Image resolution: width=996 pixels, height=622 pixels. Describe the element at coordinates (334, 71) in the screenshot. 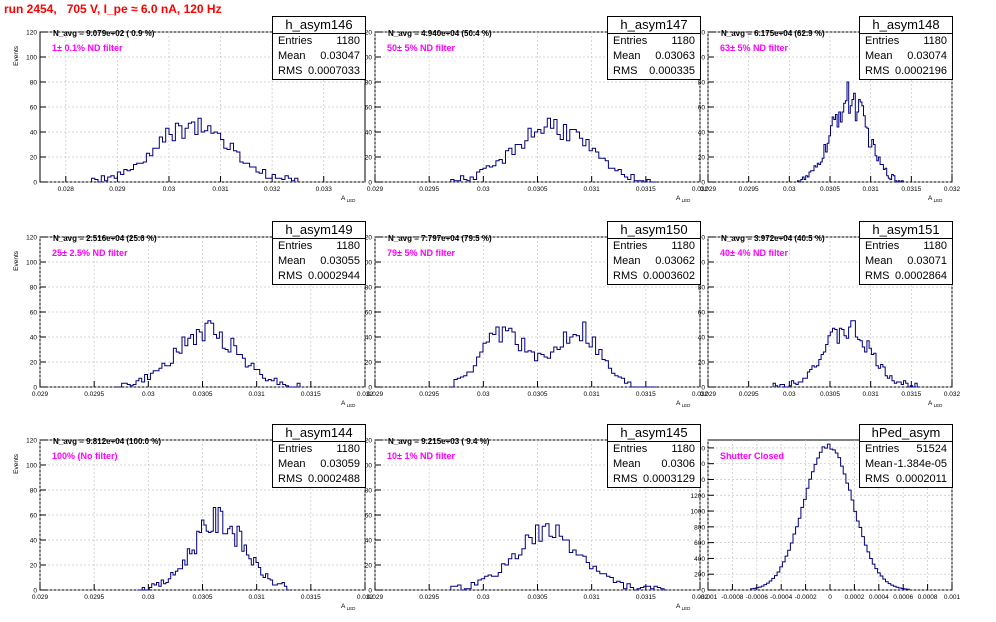

I see `stat-value: 0.0007033` at that location.